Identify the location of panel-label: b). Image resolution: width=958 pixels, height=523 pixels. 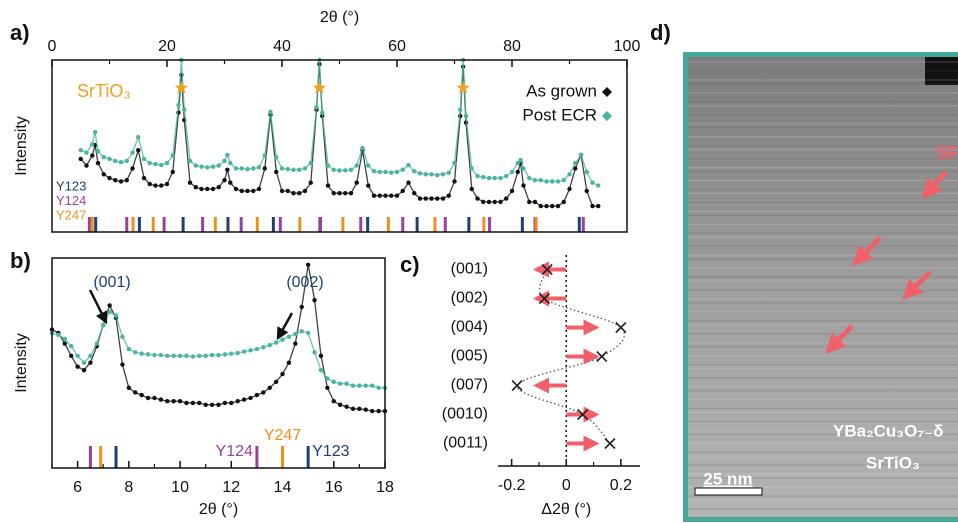
(20, 260).